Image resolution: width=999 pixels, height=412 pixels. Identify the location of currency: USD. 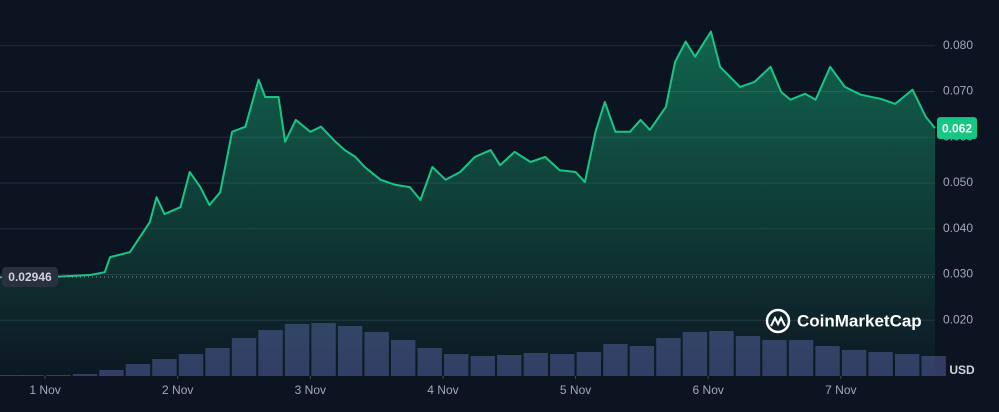
(962, 370).